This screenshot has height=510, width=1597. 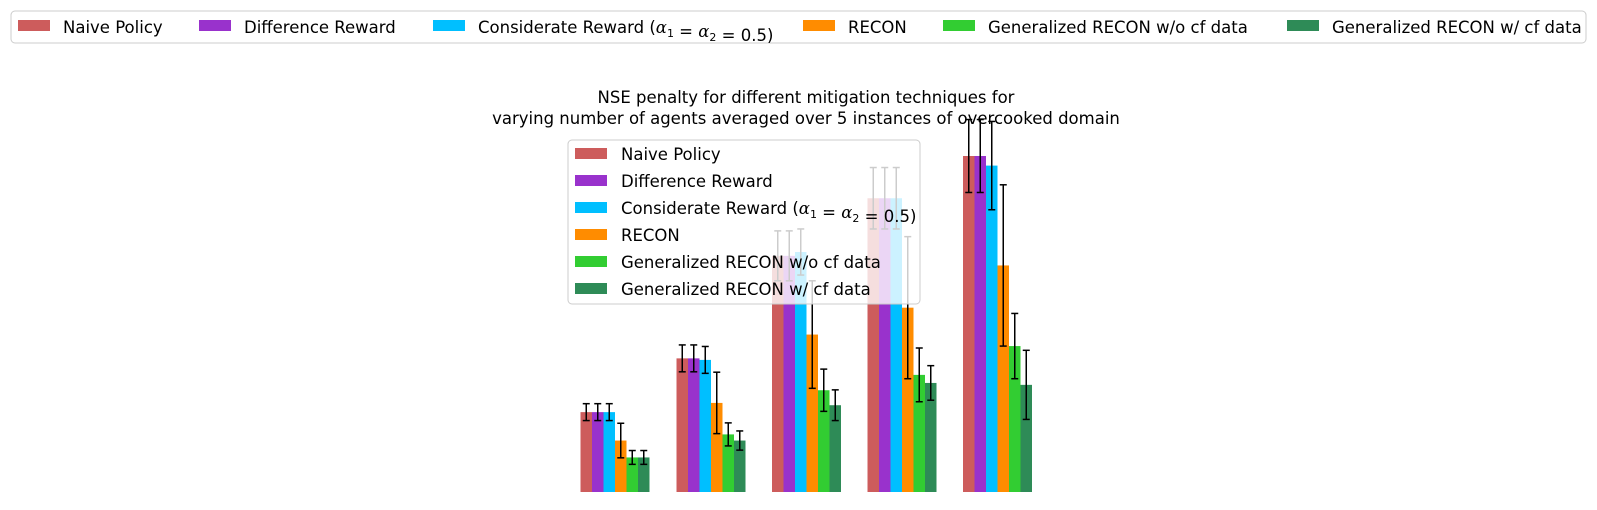 I want to click on inner-legend-frame, so click(x=744, y=222).